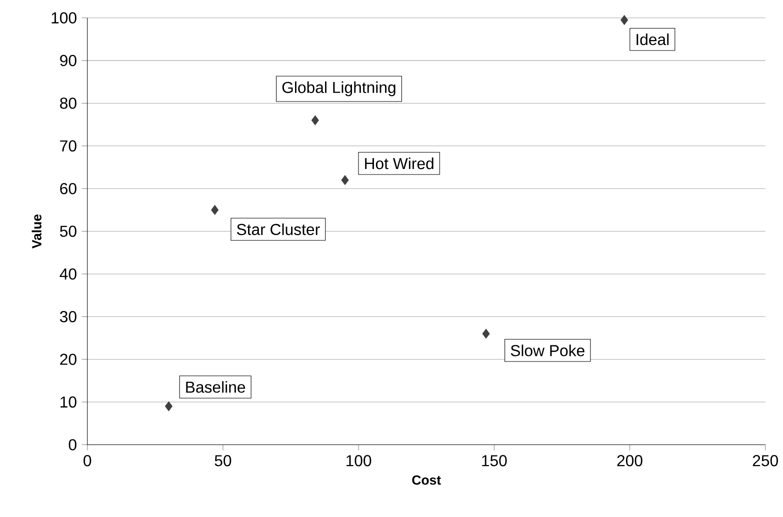  Describe the element at coordinates (68, 146) in the screenshot. I see `y-tick-label: 70` at that location.